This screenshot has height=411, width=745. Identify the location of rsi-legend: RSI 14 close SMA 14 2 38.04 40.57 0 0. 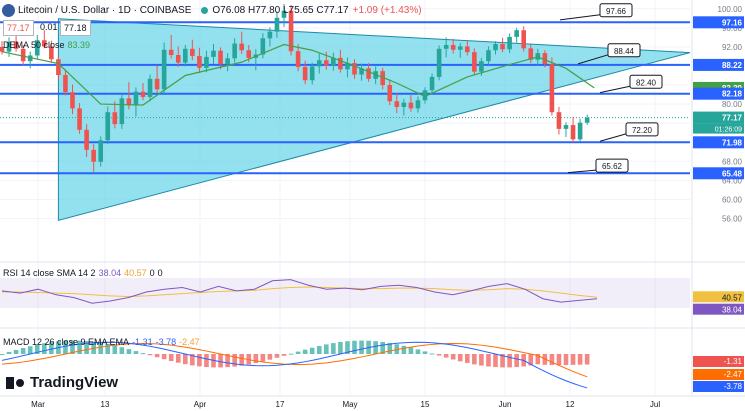
(83, 273).